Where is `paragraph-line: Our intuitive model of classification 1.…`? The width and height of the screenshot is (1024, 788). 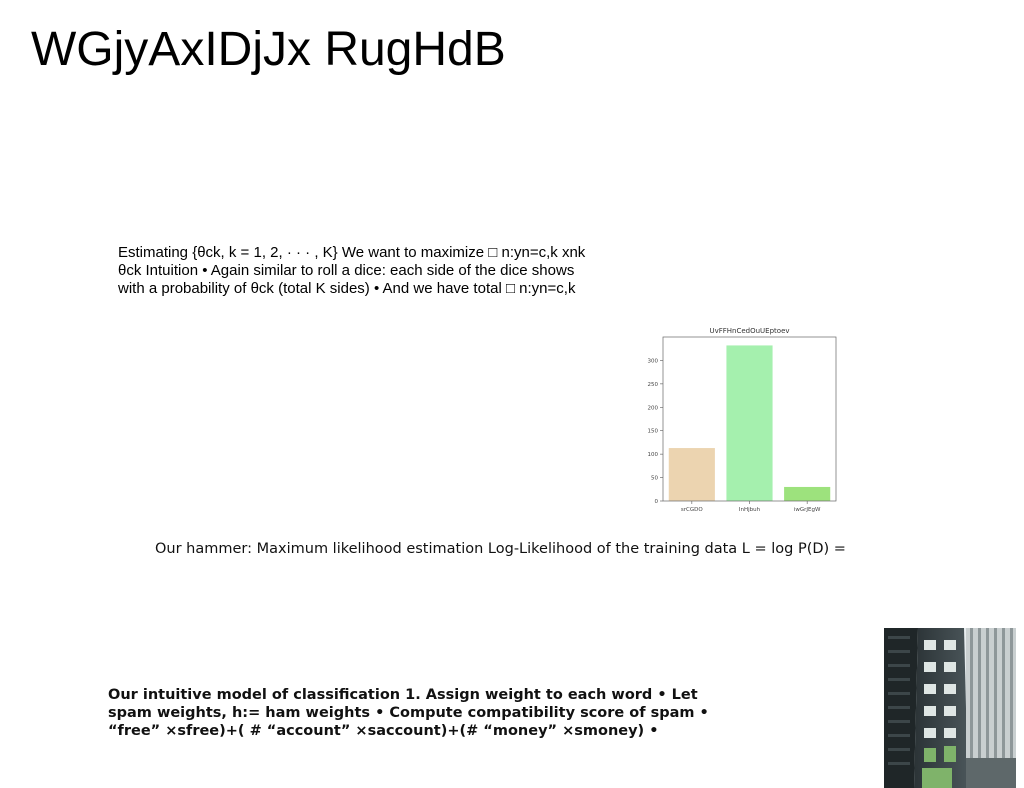
paragraph-line: Our intuitive model of classification 1.… is located at coordinates (403, 695).